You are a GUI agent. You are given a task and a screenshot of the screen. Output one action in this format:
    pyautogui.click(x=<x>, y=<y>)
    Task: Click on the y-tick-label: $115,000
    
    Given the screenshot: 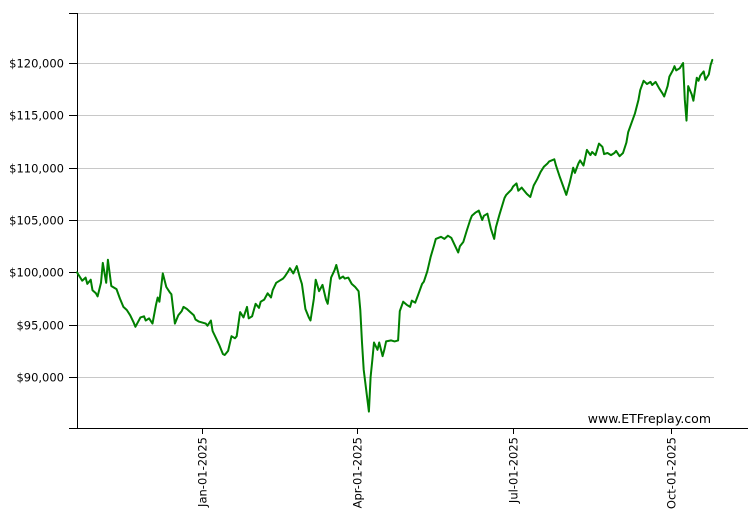 What is the action you would take?
    pyautogui.click(x=36, y=116)
    